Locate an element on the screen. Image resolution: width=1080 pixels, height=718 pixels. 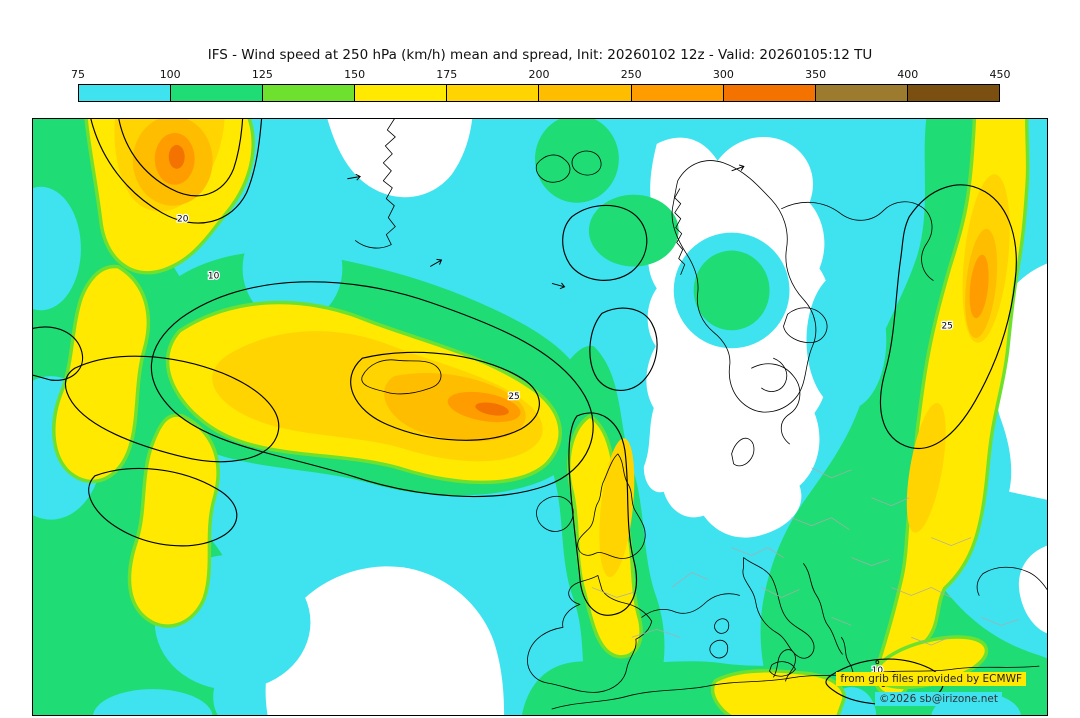
wind-arrows is located at coordinates (546, 227).